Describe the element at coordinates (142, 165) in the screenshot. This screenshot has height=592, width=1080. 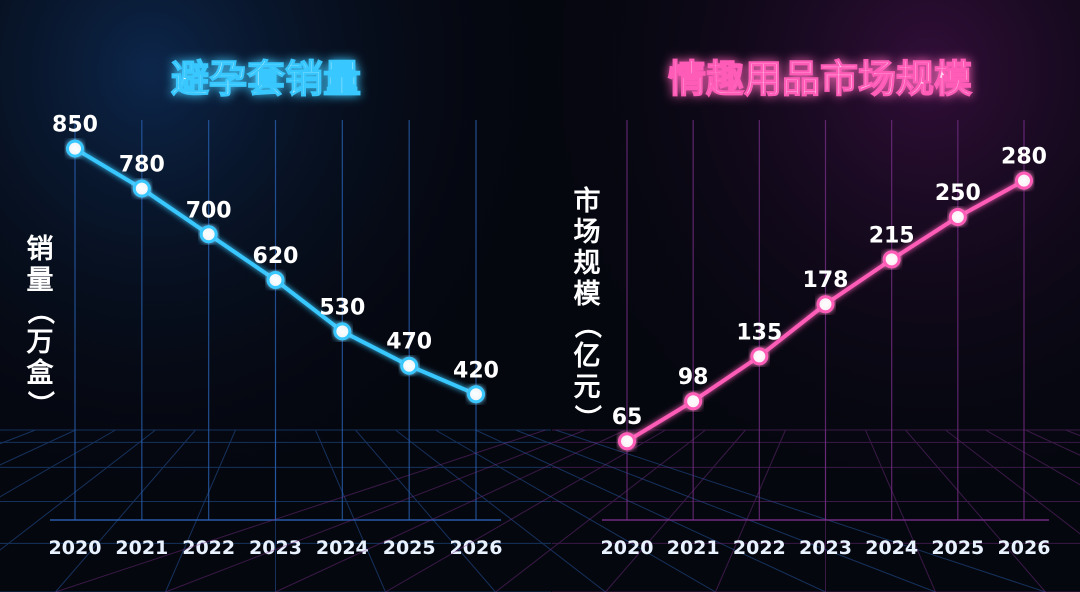
I see `data-label: 780` at that location.